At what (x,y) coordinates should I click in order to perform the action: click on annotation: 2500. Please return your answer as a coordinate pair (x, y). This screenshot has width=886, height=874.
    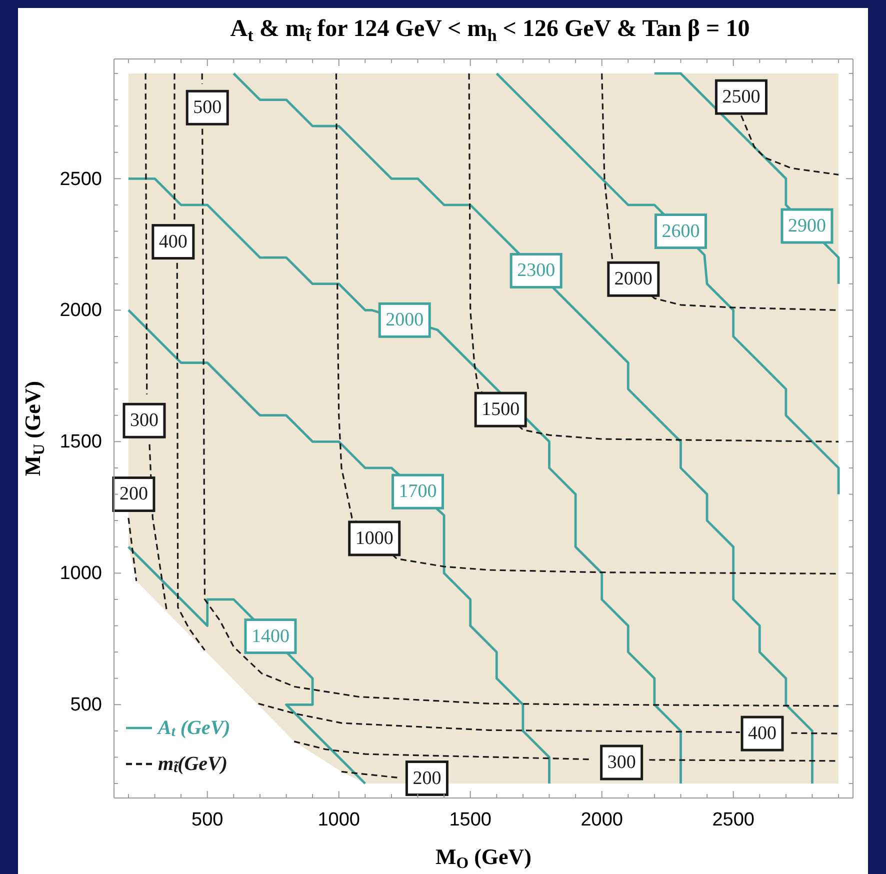
    Looking at the image, I should click on (741, 97).